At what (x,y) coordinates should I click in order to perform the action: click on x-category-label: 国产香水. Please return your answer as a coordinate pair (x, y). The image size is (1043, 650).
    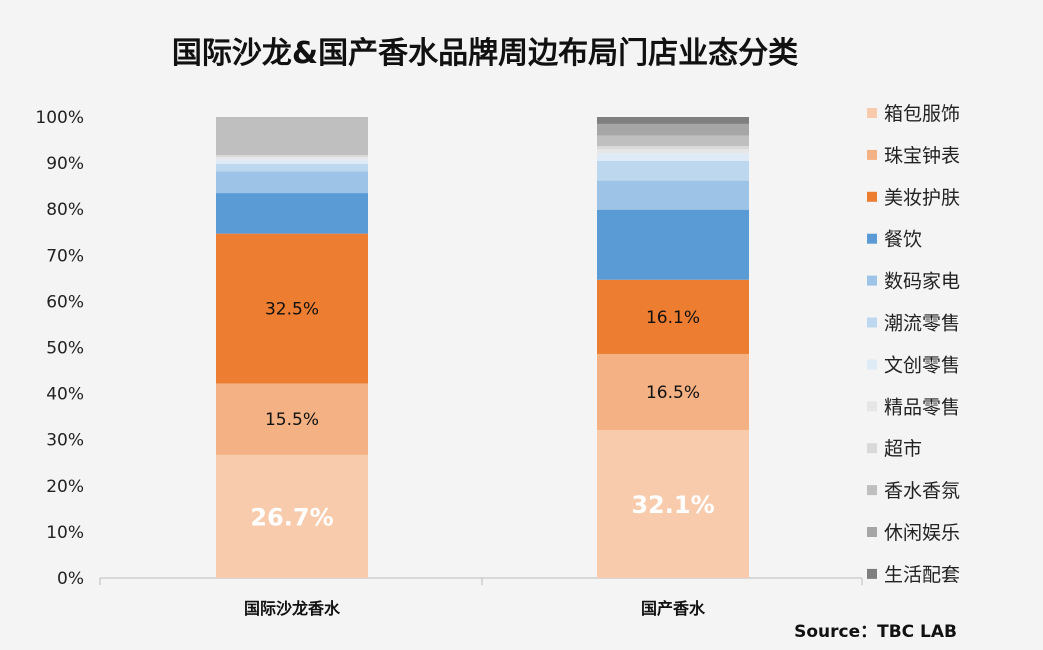
    Looking at the image, I should click on (673, 608).